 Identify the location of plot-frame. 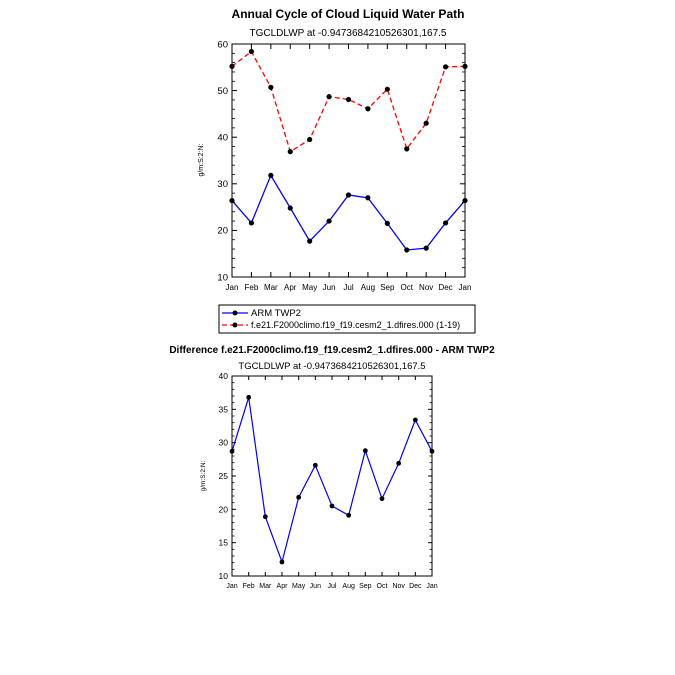
(332, 476).